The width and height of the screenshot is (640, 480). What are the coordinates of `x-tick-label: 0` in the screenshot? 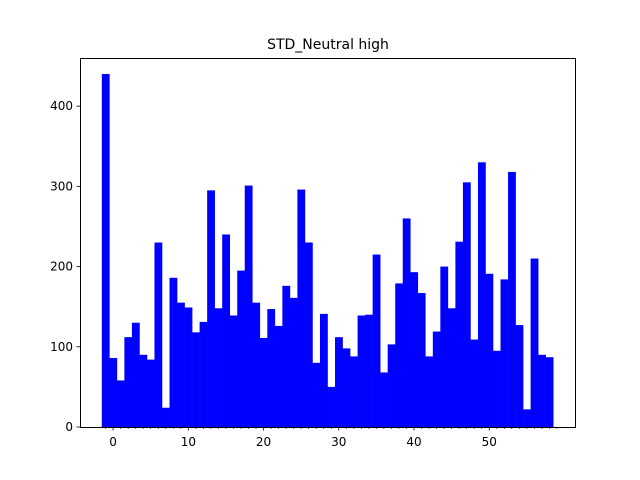 It's located at (113, 442).